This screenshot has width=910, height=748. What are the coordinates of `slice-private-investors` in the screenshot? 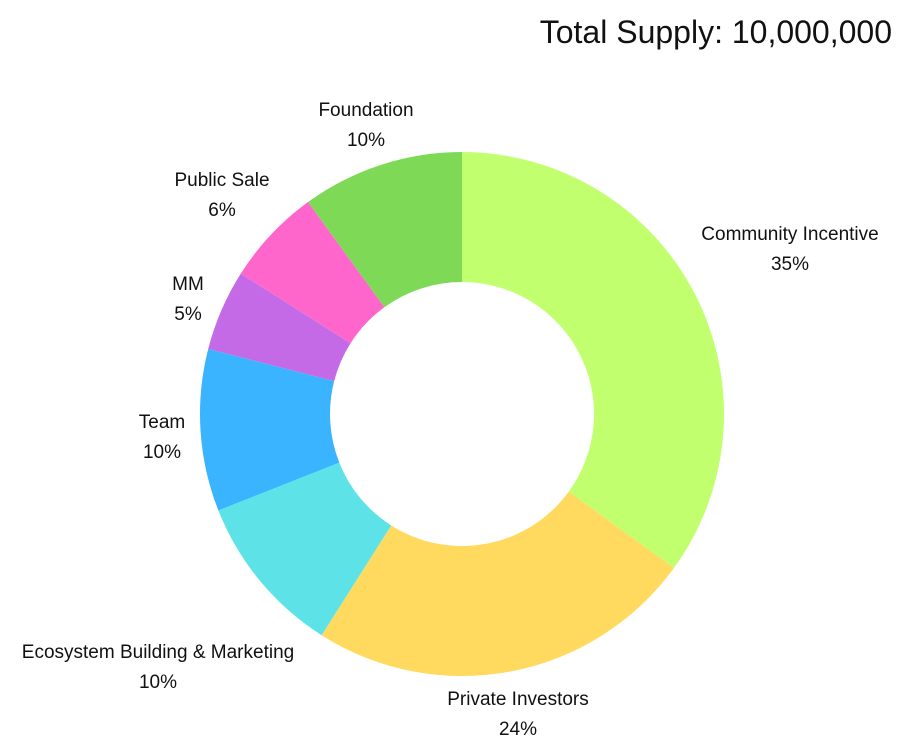 It's located at (497, 583).